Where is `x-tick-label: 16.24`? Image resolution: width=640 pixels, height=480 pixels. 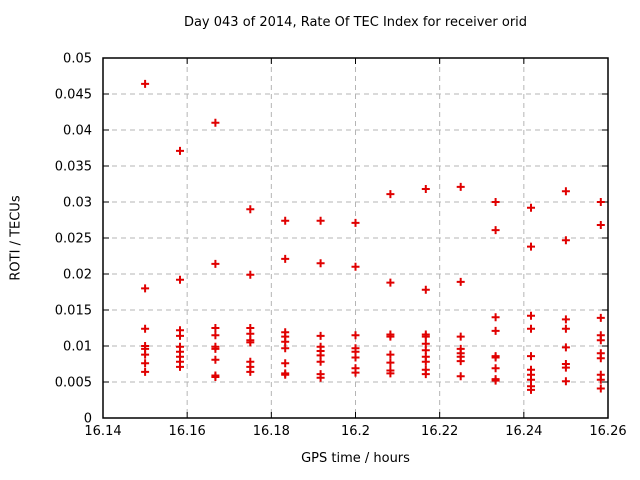 x-tick-label: 16.24 is located at coordinates (523, 431).